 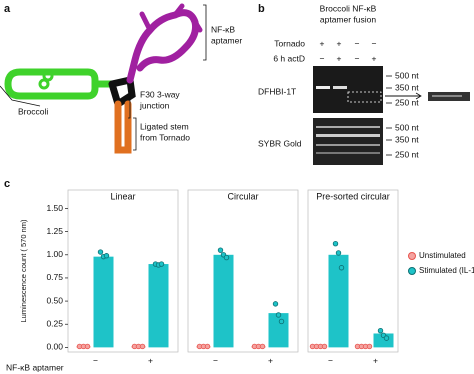 What do you see at coordinates (54, 347) in the screenshot?
I see `y-tick-label: 0.00` at bounding box center [54, 347].